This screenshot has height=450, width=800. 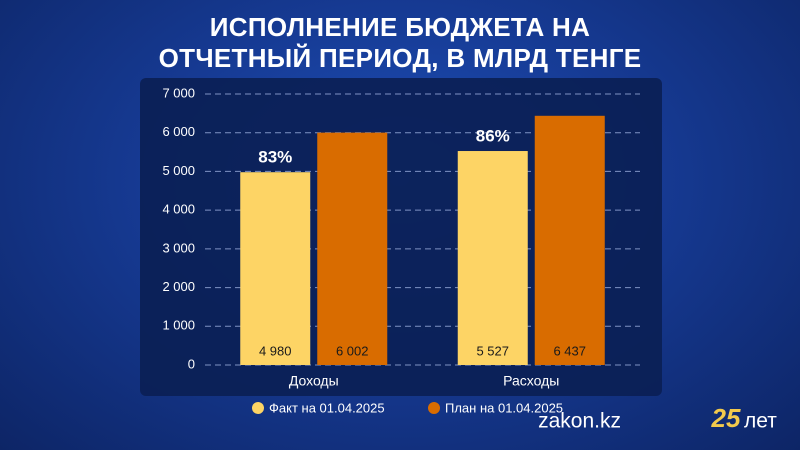 What do you see at coordinates (569, 350) in the screenshot?
I see `value-label: 6 437` at bounding box center [569, 350].